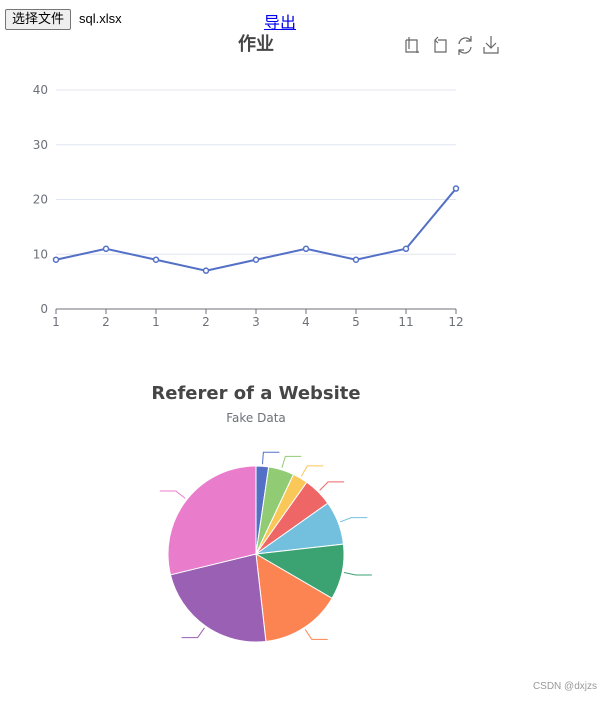 Image resolution: width=613 pixels, height=702 pixels. Describe the element at coordinates (256, 44) in the screenshot. I see `line-chart-title: 作业` at that location.